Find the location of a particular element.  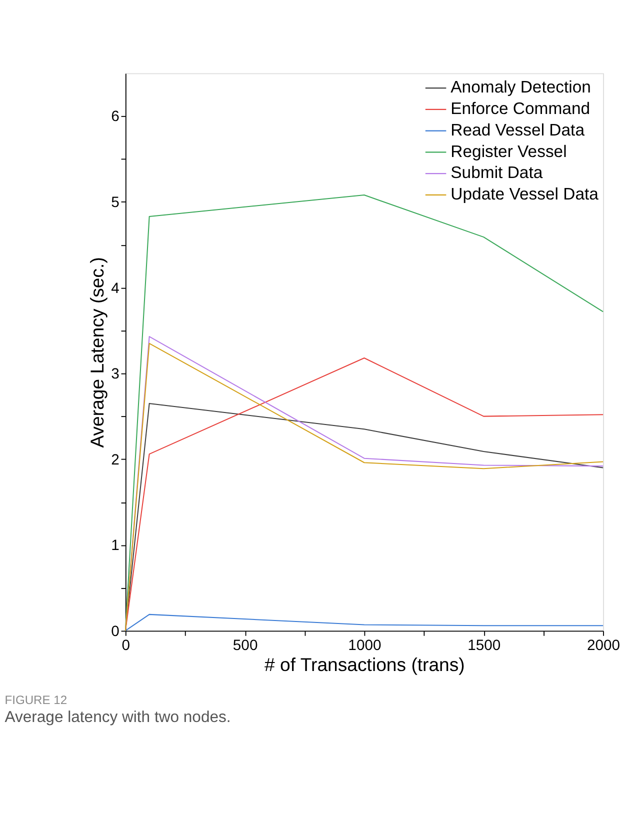

legend-label: Submit Data is located at coordinates (497, 172).